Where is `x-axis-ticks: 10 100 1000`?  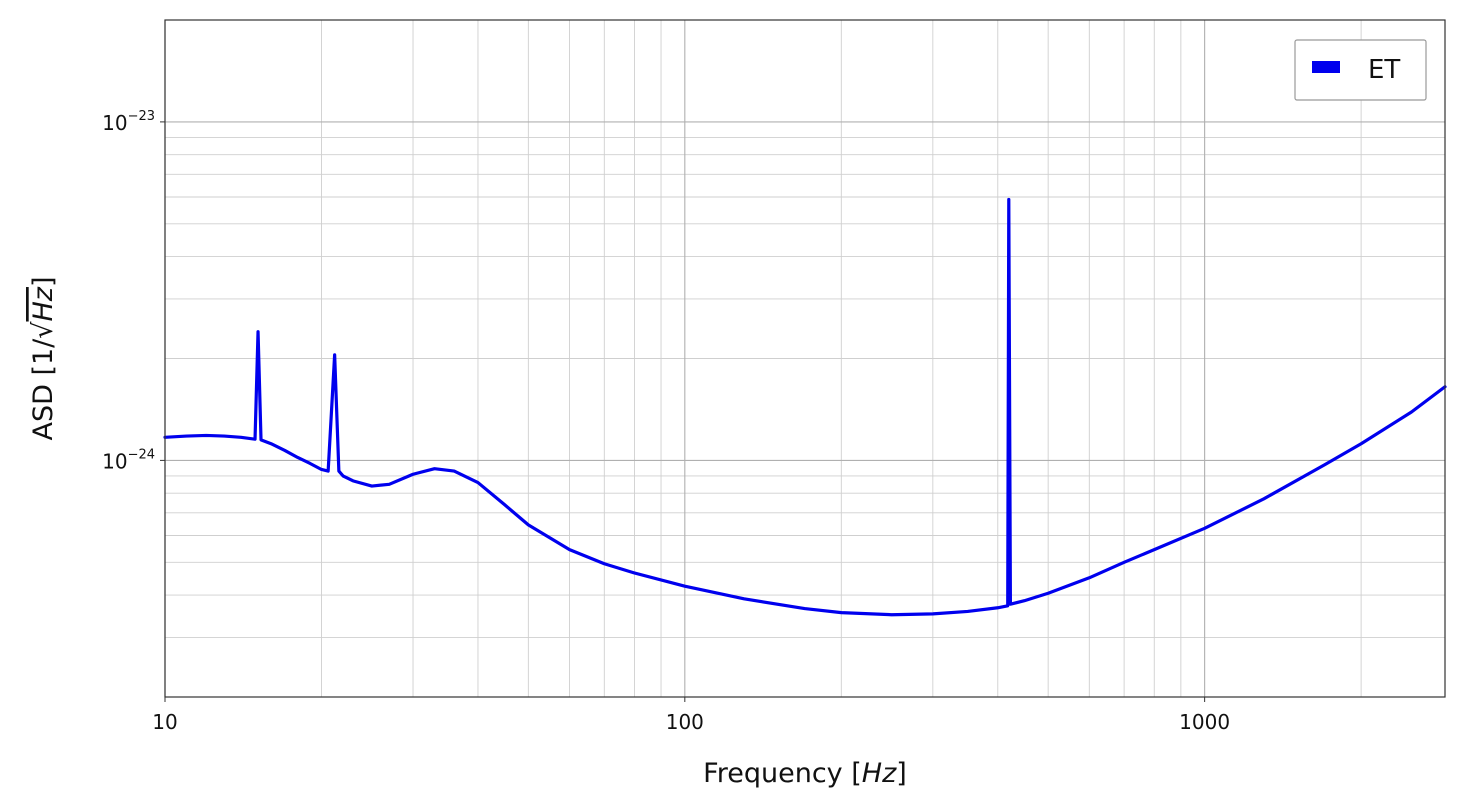
x-axis-ticks: 10 100 1000 is located at coordinates (691, 715).